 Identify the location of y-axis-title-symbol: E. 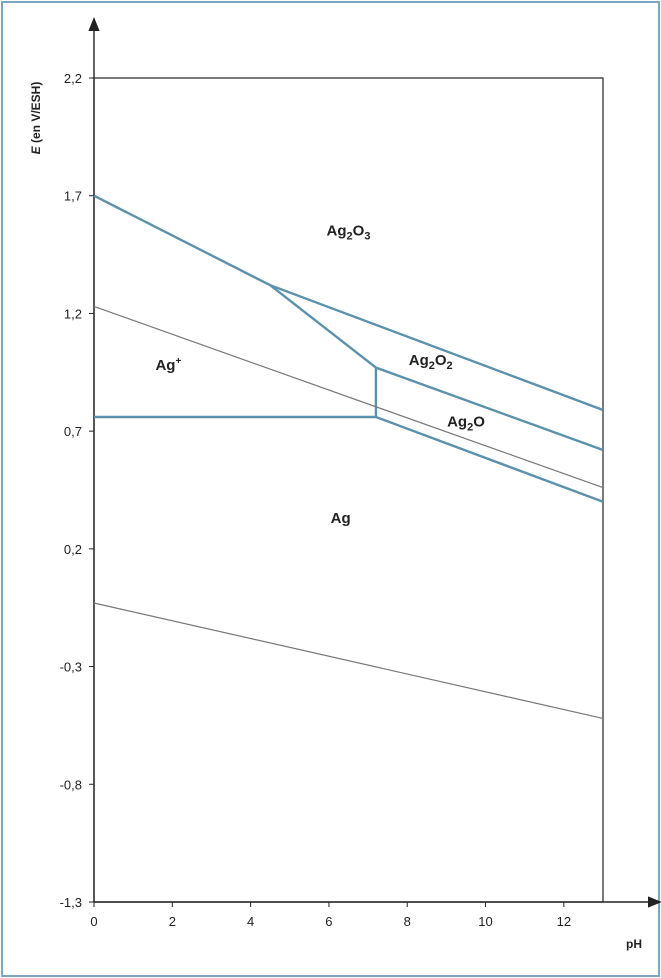
(36, 149).